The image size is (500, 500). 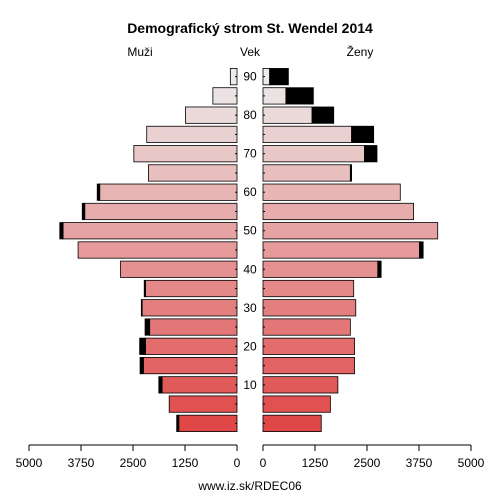 What do you see at coordinates (250, 385) in the screenshot?
I see `age-tick-label: 10` at bounding box center [250, 385].